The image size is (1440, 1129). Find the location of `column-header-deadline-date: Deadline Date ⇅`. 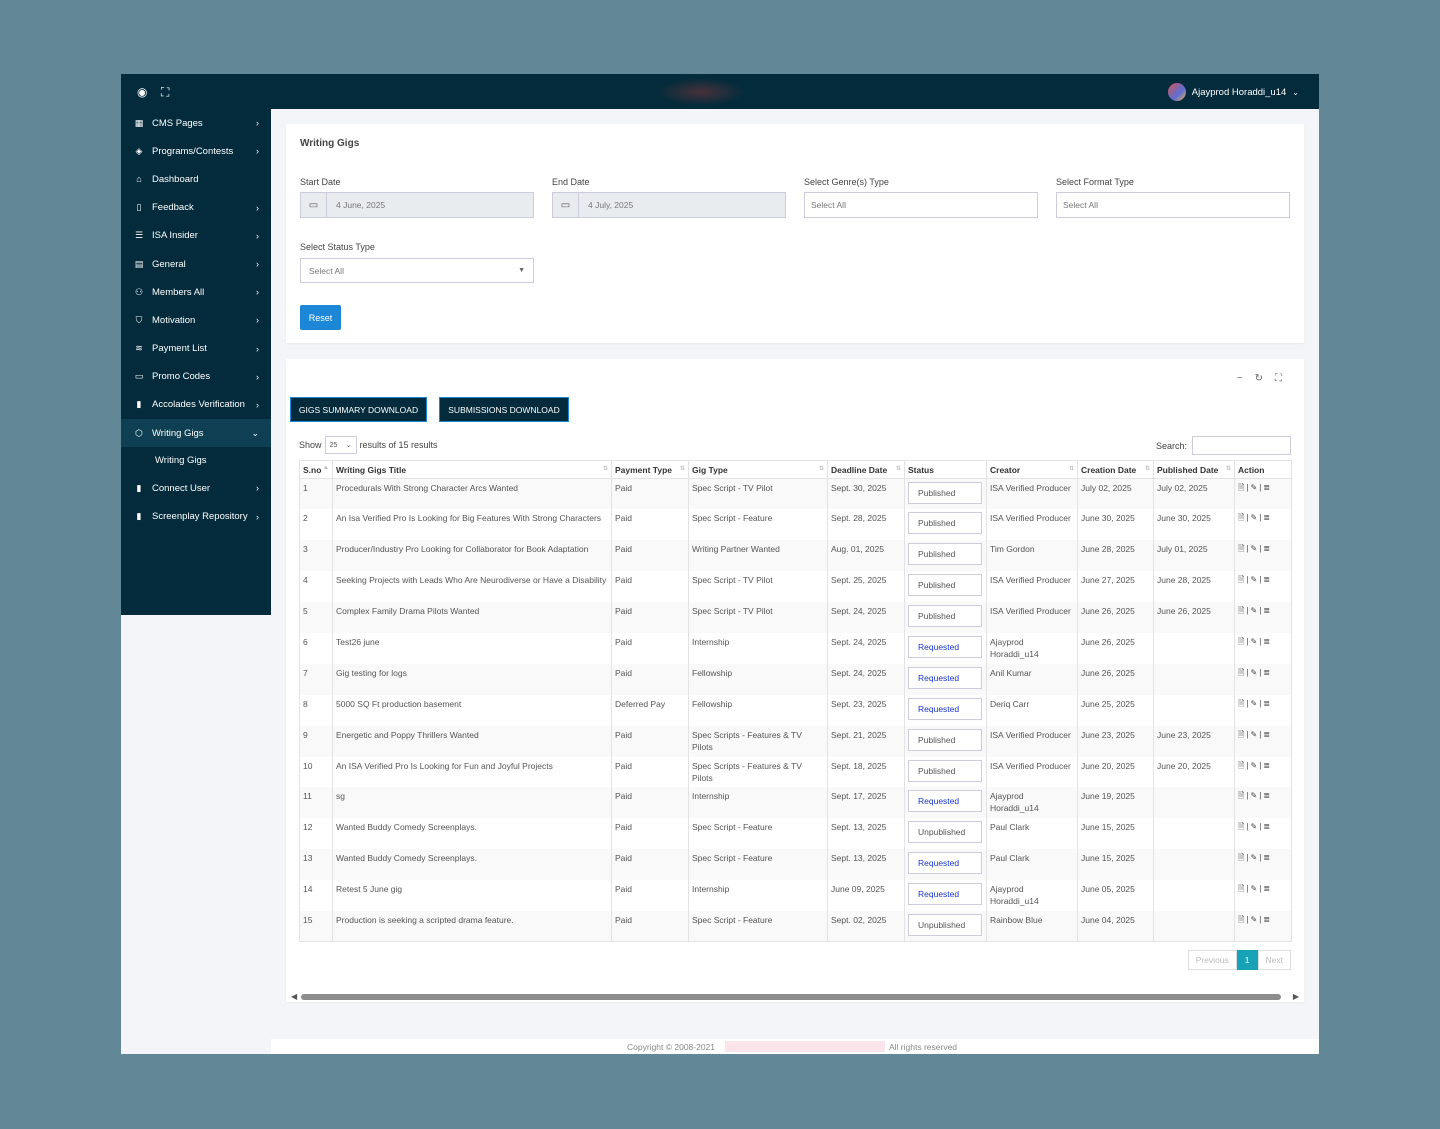

column-header-deadline-date: Deadline Date ⇅ is located at coordinates (866, 469).